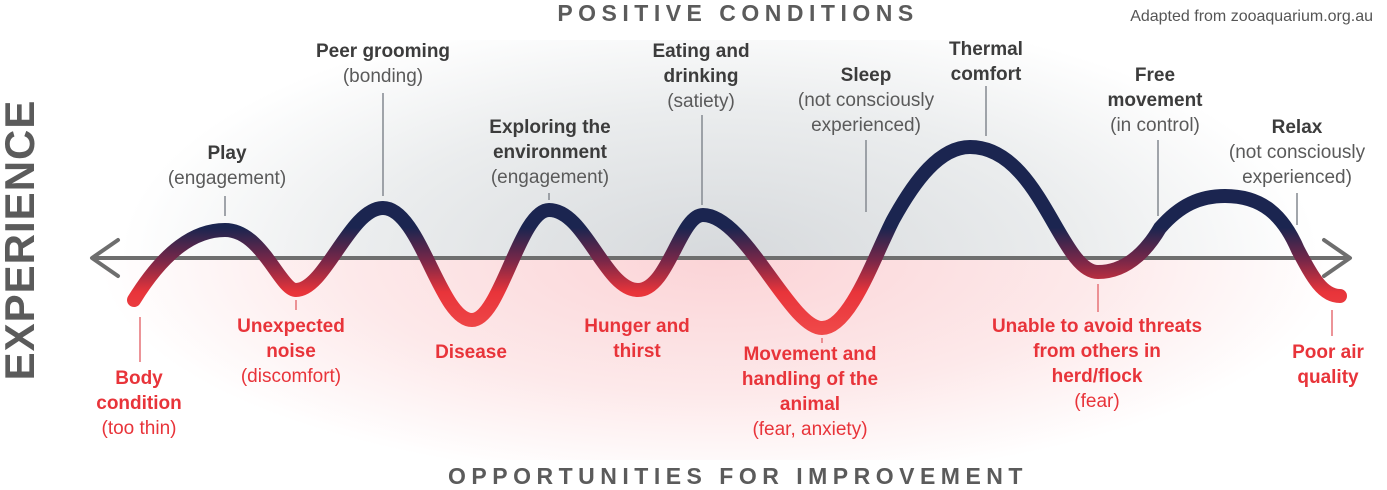 The width and height of the screenshot is (1387, 490). I want to click on label-free-movement: Free movement (in control), so click(1155, 100).